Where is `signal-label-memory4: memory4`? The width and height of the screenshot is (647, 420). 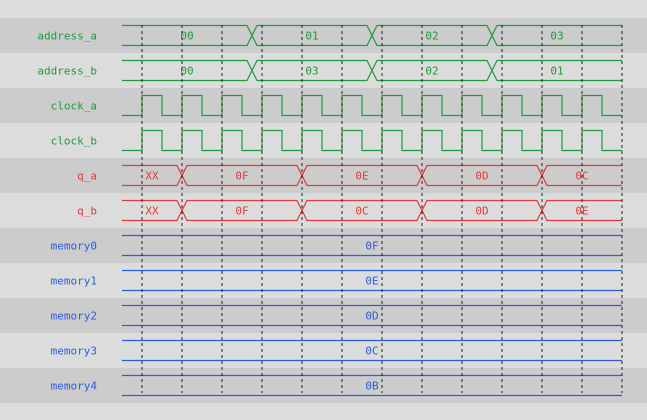 signal-label-memory4: memory4 is located at coordinates (74, 386).